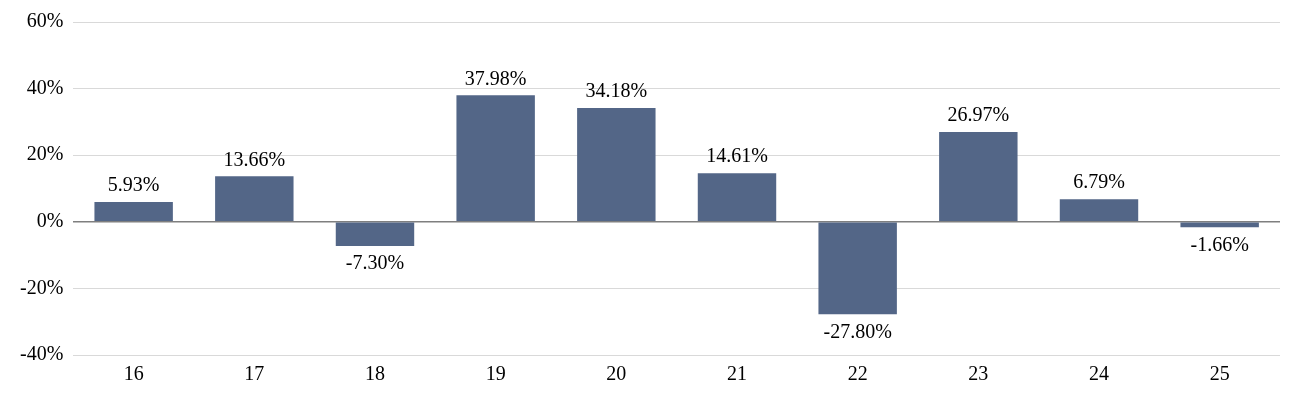 Image resolution: width=1300 pixels, height=400 pixels. What do you see at coordinates (616, 373) in the screenshot?
I see `x-tick-label: 20` at bounding box center [616, 373].